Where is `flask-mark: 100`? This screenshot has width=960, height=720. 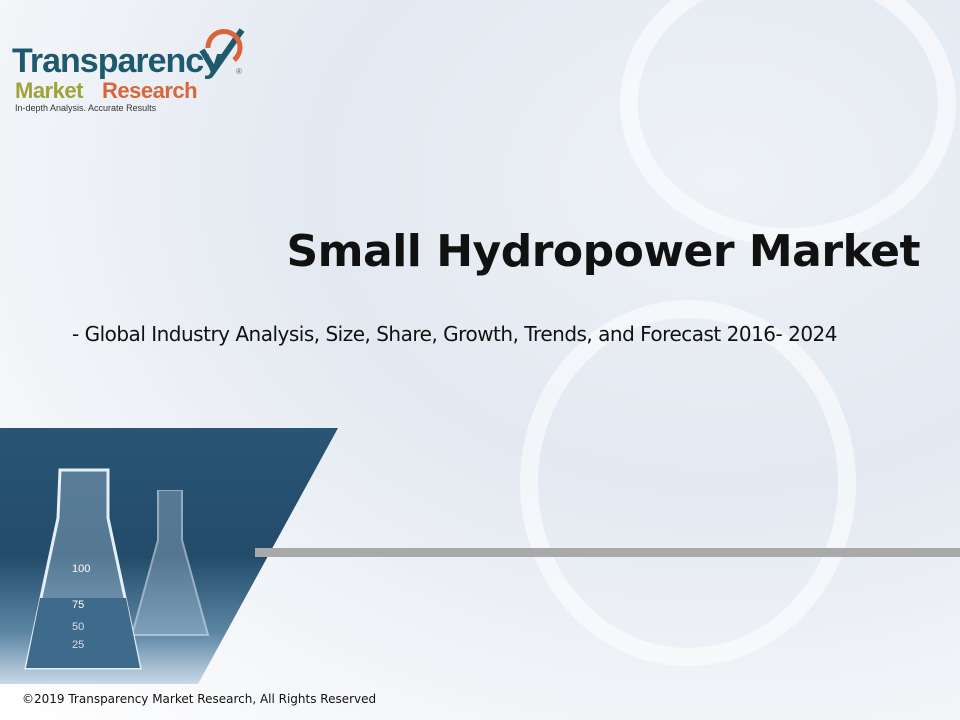 flask-mark: 100 is located at coordinates (81, 569).